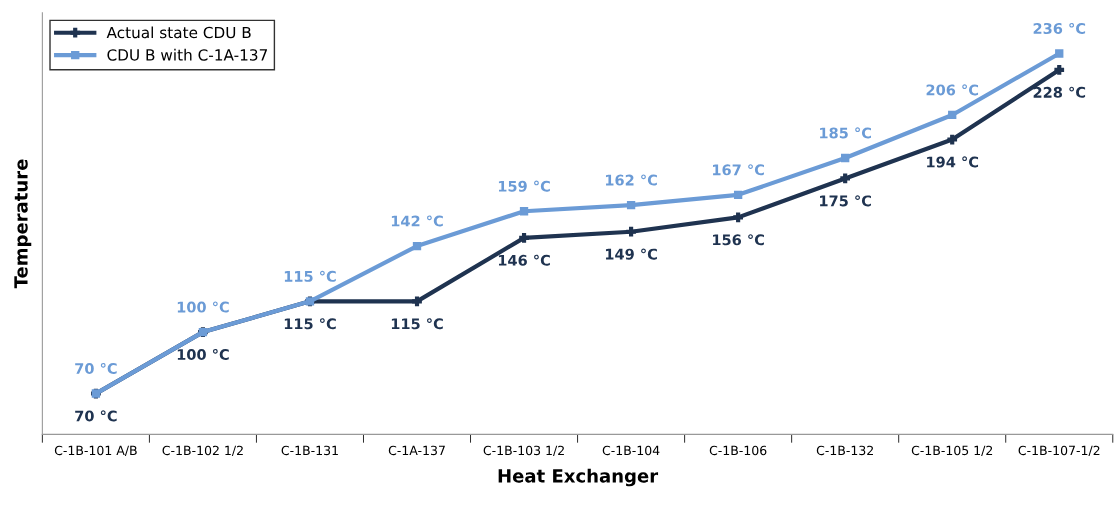 This screenshot has width=1115, height=508. I want to click on data-label: 146 °C, so click(524, 260).